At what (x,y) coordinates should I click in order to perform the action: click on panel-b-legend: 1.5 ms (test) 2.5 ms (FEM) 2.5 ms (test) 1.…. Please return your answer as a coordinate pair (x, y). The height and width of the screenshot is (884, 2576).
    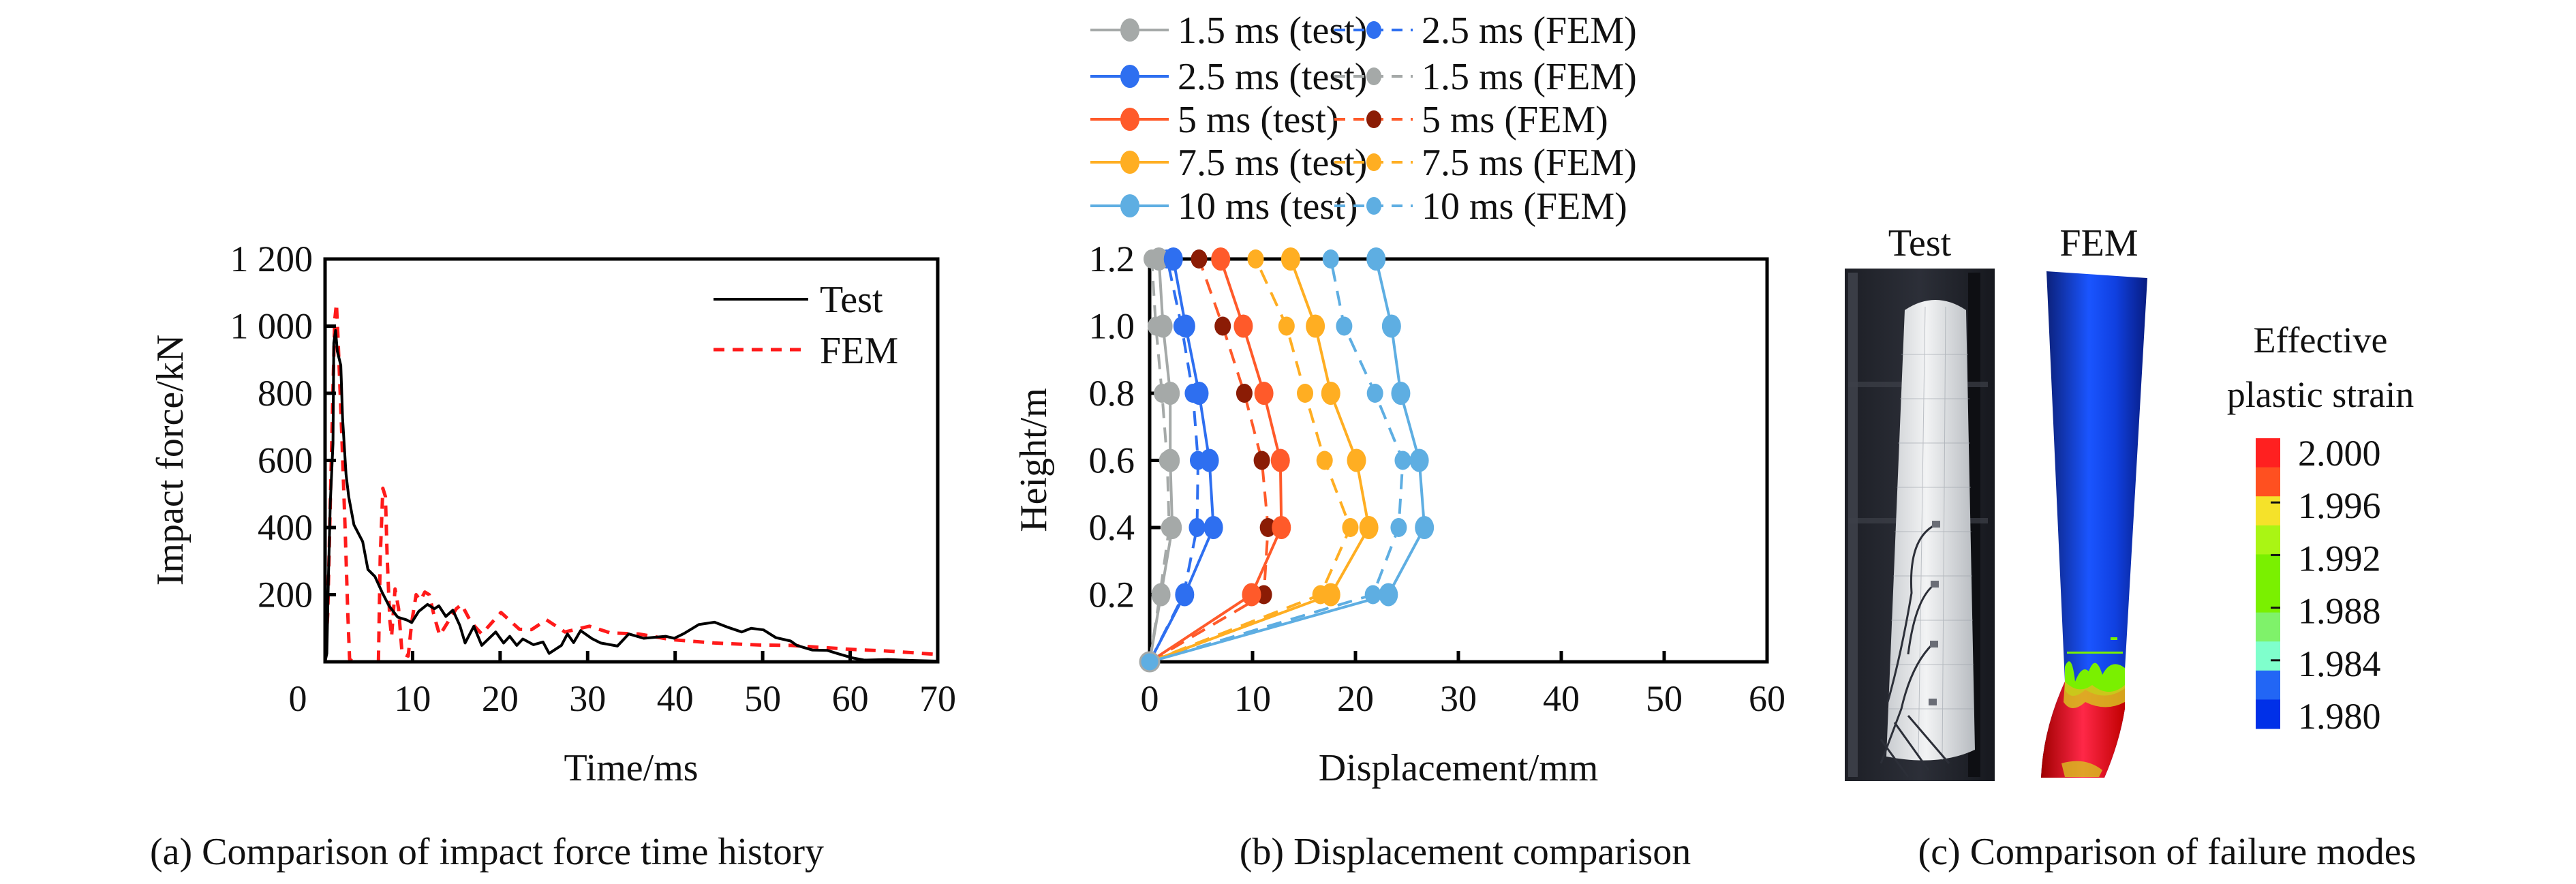
    Looking at the image, I should click on (1363, 119).